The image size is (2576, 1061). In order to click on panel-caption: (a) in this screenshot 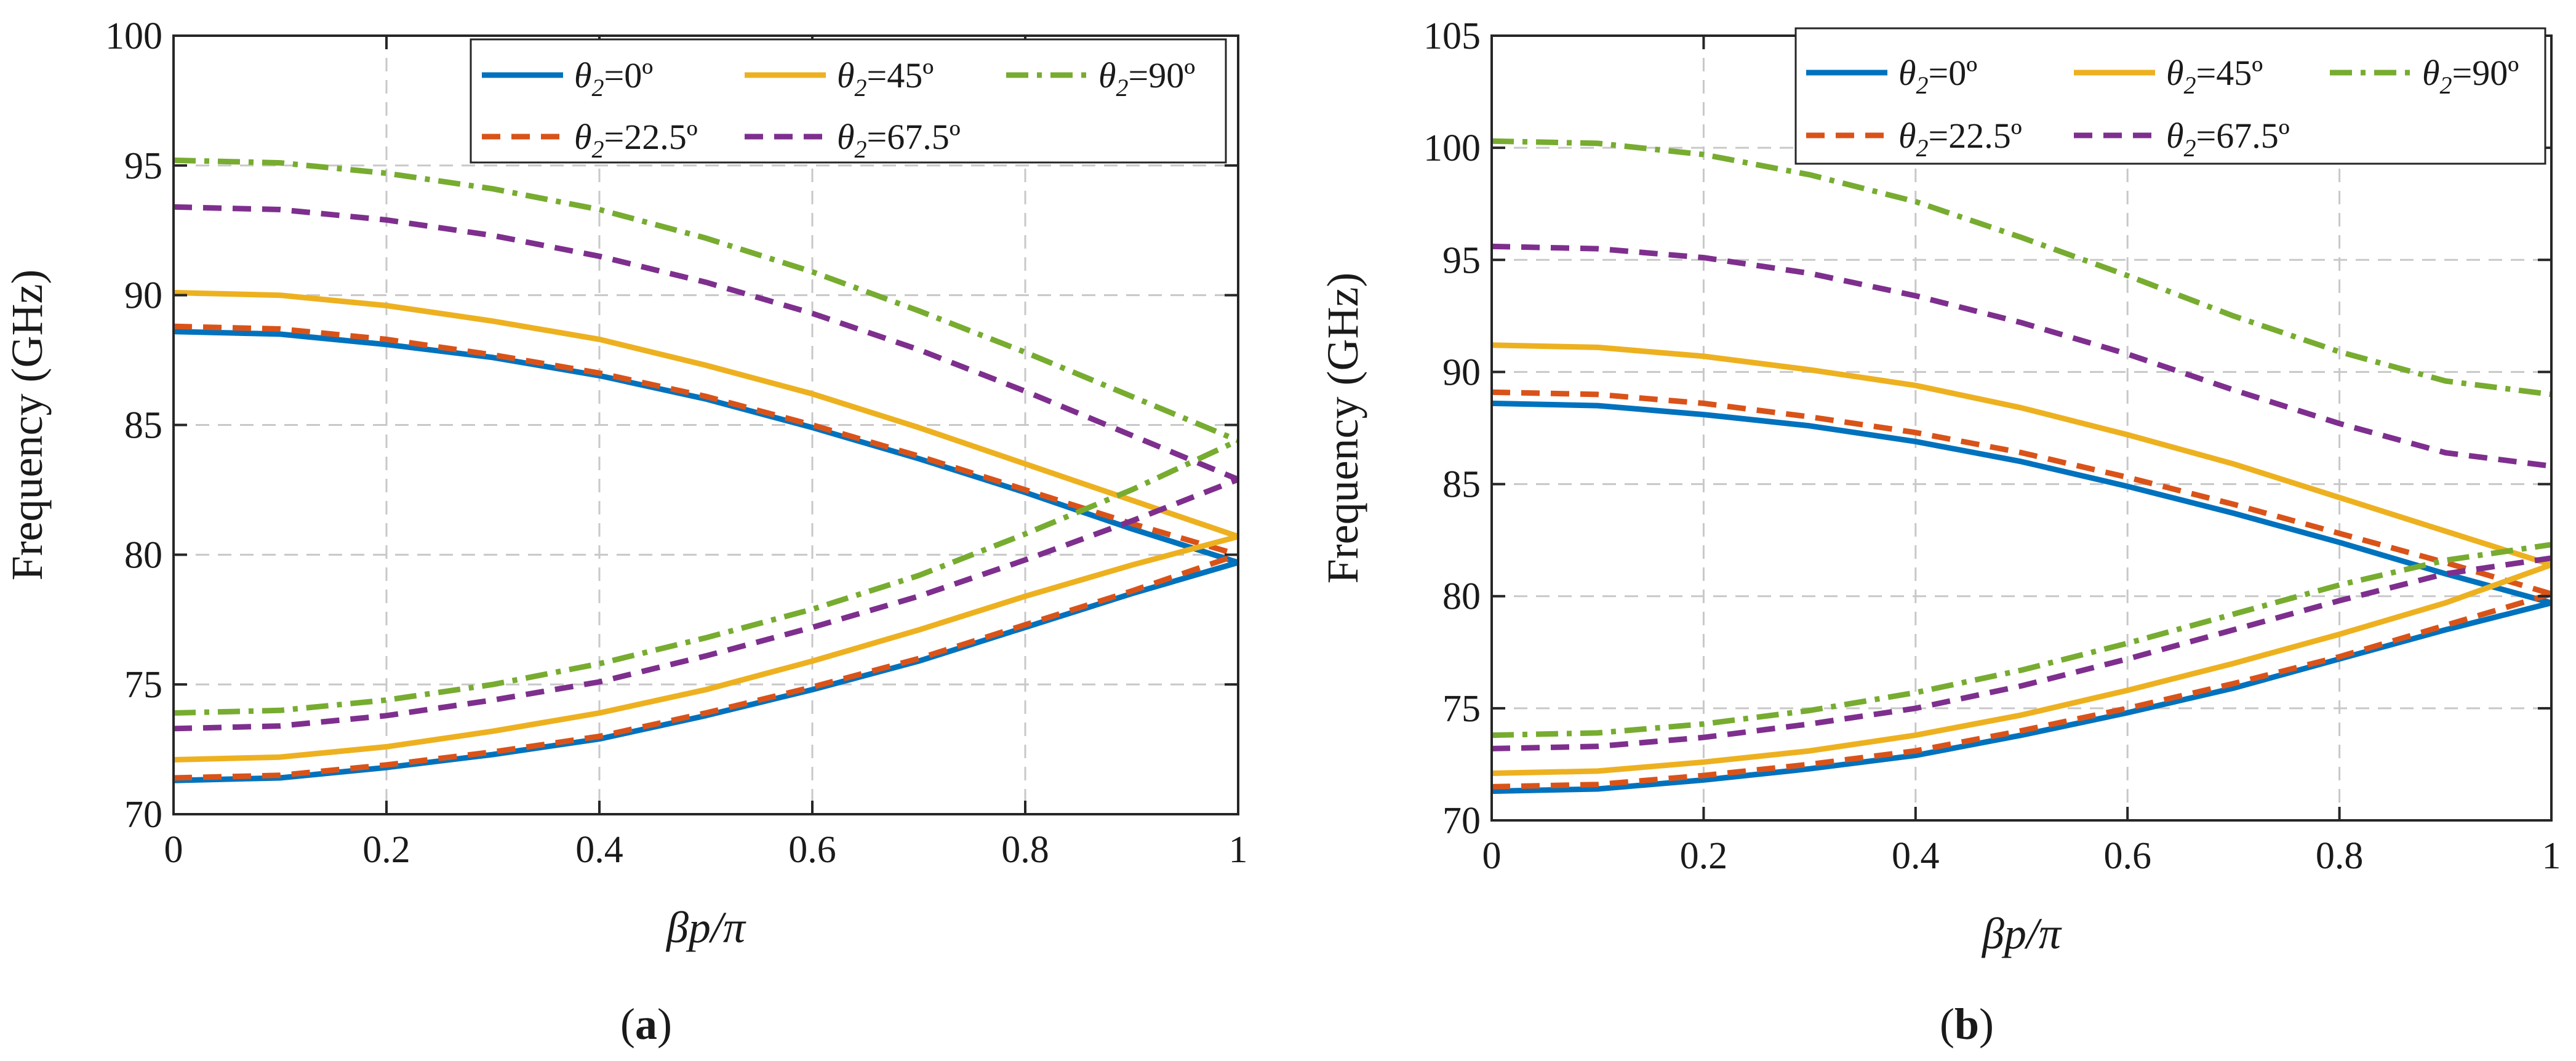, I will do `click(646, 1024)`.